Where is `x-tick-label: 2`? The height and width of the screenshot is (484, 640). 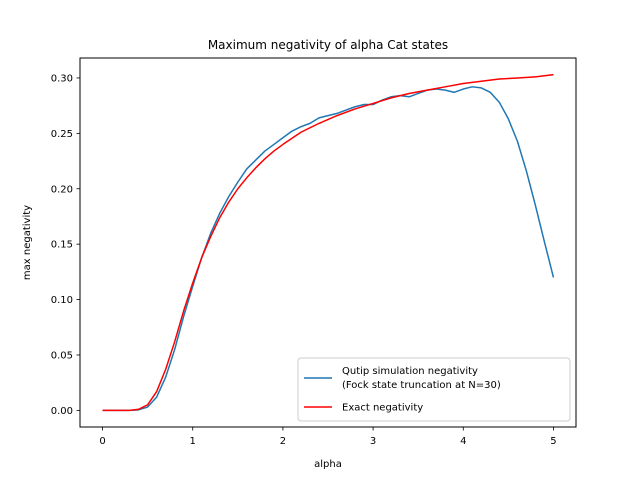
x-tick-label: 2 is located at coordinates (283, 441).